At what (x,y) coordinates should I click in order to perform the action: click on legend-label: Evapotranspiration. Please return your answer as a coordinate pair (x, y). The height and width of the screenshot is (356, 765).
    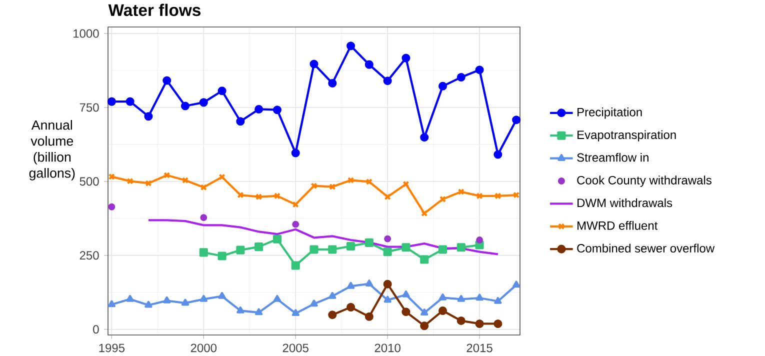
    Looking at the image, I should click on (627, 136).